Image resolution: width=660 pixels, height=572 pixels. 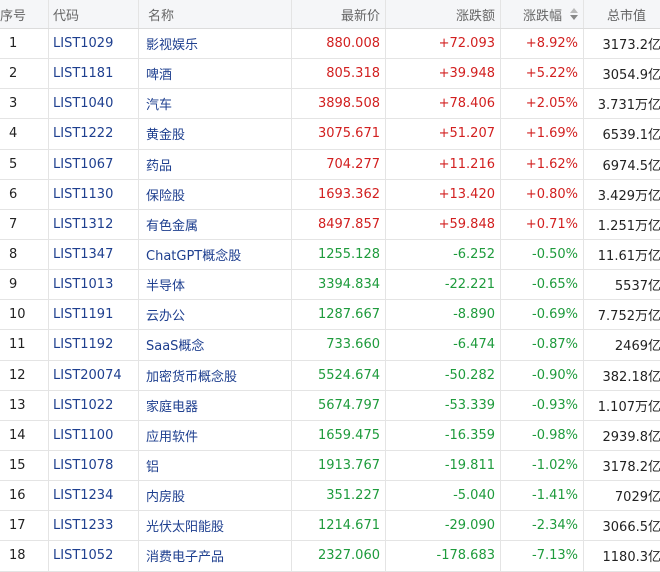 I want to click on table-row: 5 LIST1067 药品 704.277 +11.216 +1.62% 6974.5亿, so click(x=330, y=164).